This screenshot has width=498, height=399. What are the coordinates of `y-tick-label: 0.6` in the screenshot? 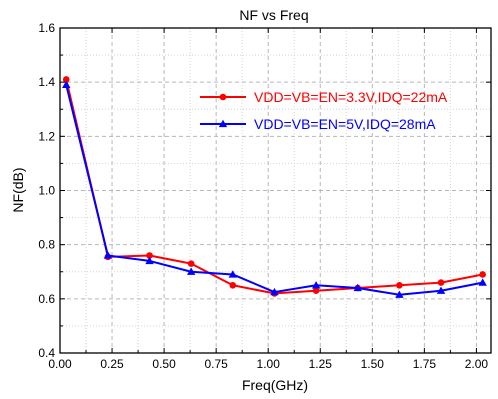 It's located at (46, 299).